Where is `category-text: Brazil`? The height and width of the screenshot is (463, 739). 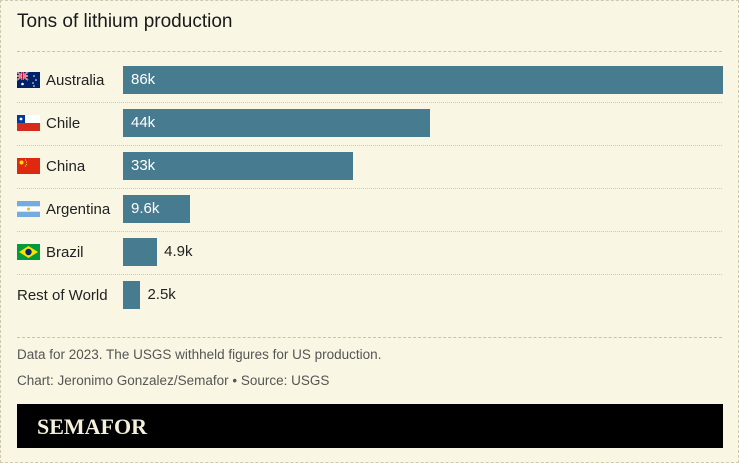 category-text: Brazil is located at coordinates (65, 252).